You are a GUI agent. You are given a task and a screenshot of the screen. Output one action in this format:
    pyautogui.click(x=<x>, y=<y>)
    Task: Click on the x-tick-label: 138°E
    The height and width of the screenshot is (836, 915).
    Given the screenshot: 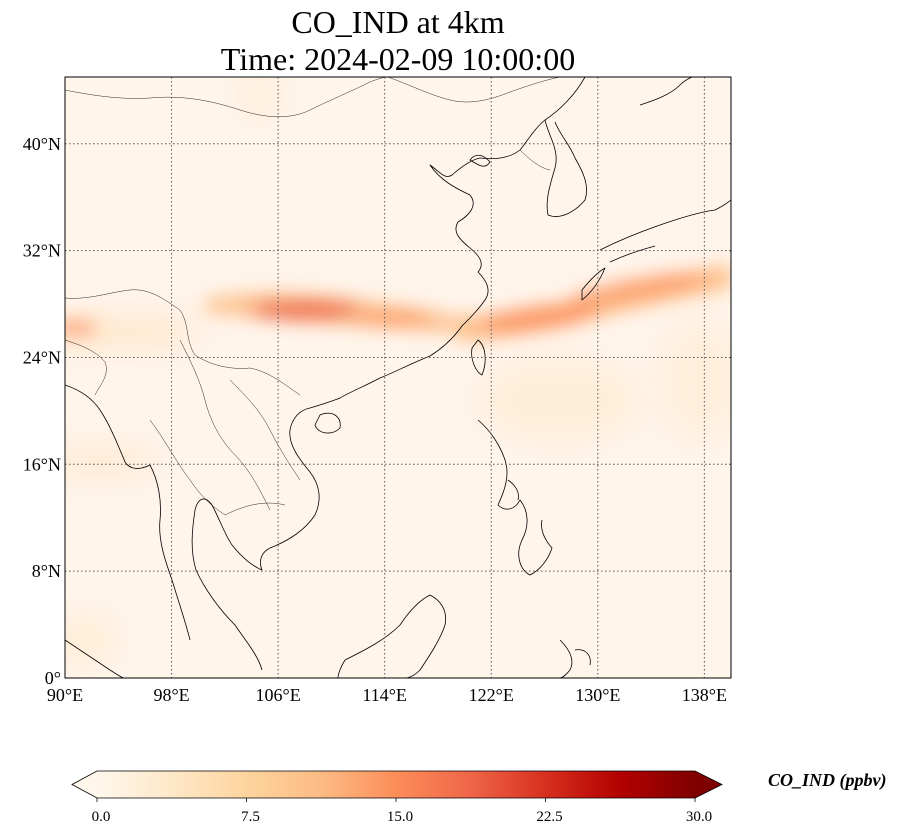 What is the action you would take?
    pyautogui.click(x=704, y=695)
    